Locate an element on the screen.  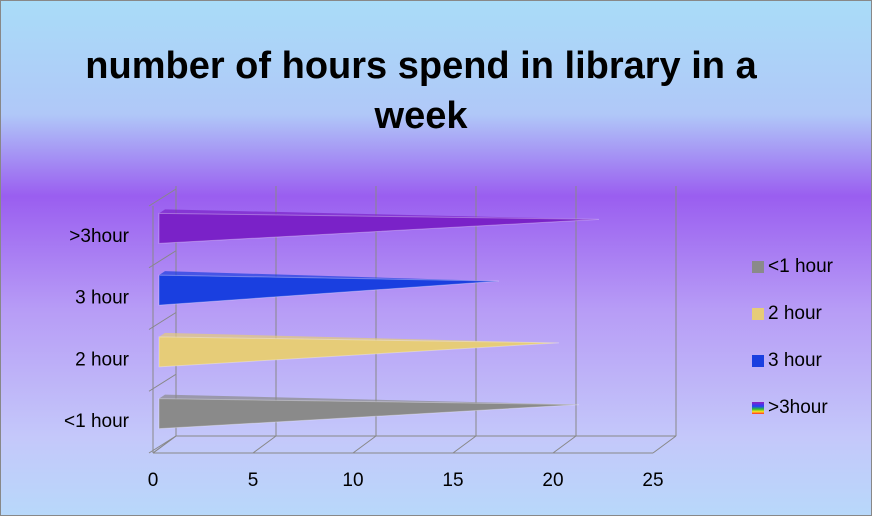
x-tick-label: 25 is located at coordinates (652, 480).